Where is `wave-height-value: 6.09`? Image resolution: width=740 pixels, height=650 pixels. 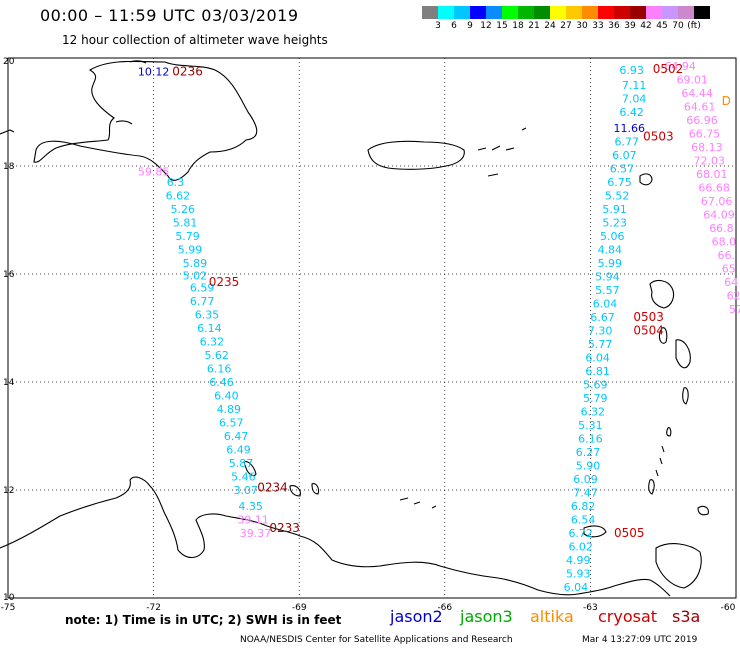
wave-height-value: 6.09 is located at coordinates (585, 479).